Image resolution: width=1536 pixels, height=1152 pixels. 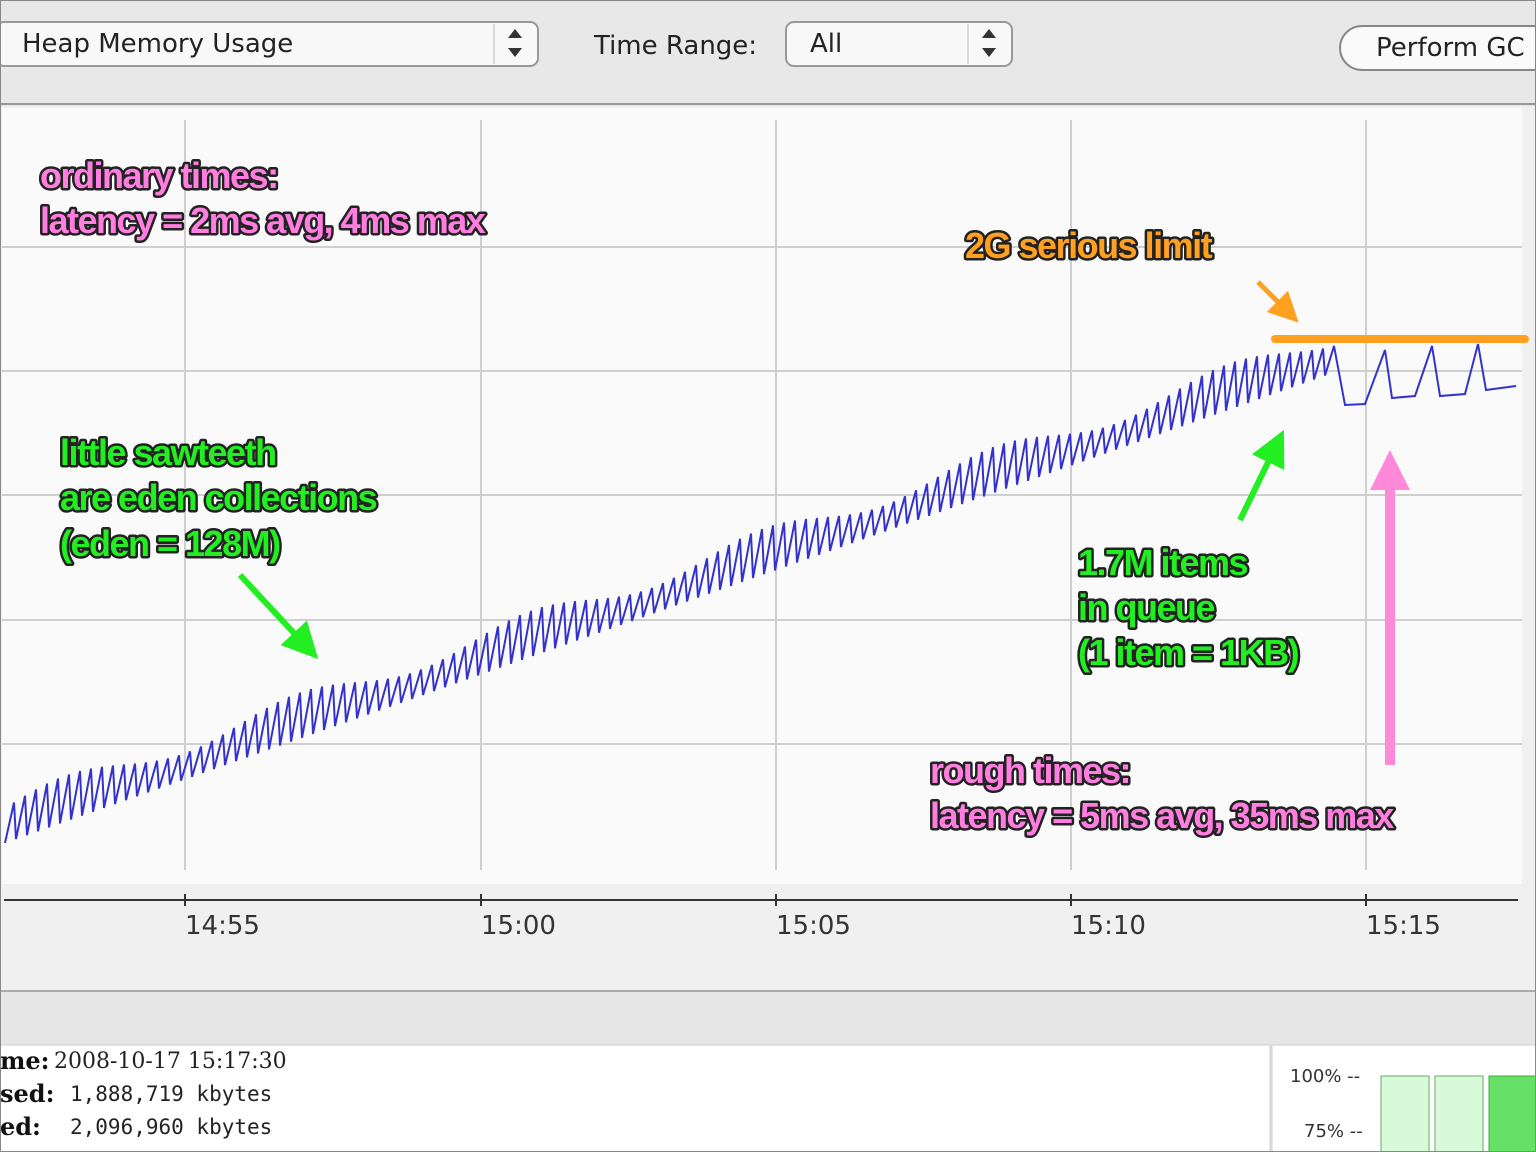 I want to click on time-range-select: All, so click(x=899, y=44).